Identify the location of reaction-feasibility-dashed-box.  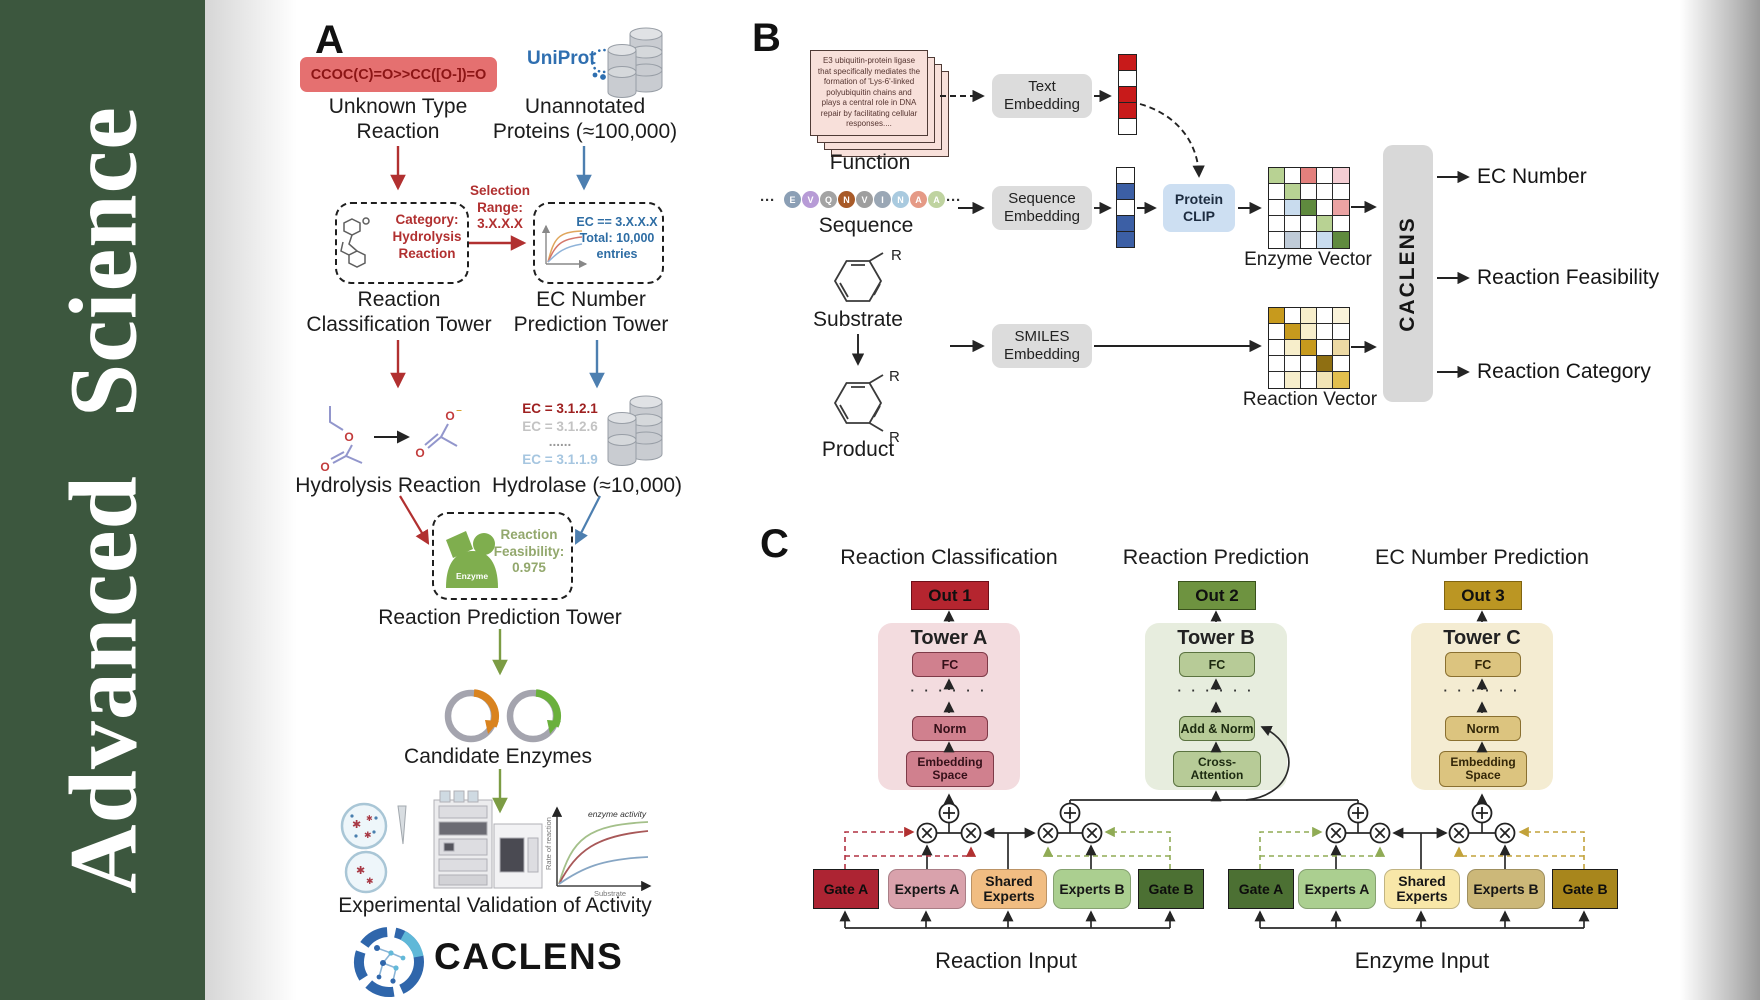
(502, 556).